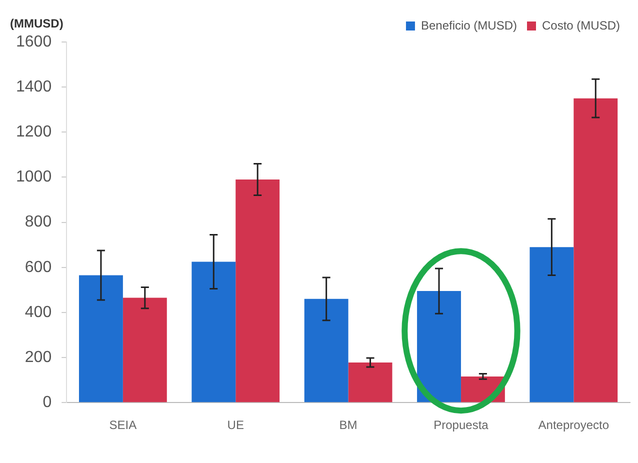  I want to click on y-tick-label: 400, so click(38, 312).